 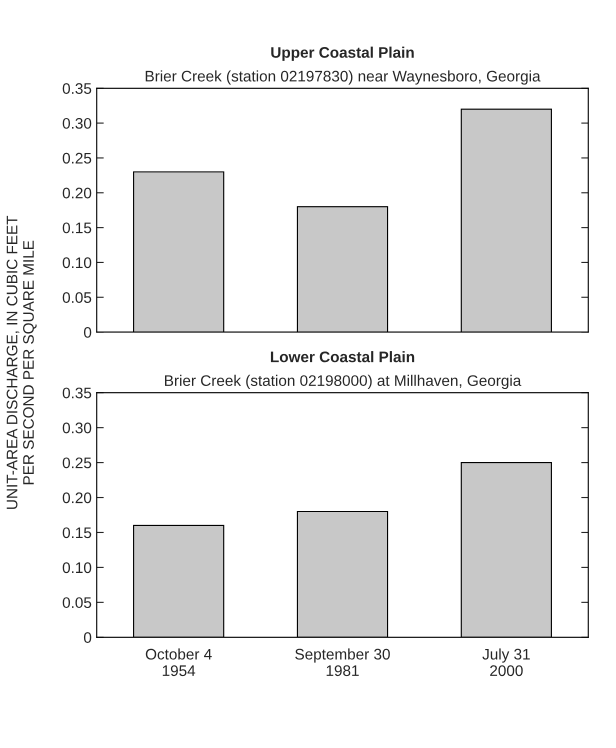 I want to click on y-axis-title: UNIT-AREA DISCHARGE, IN CUBIC FEET PER SECOND PER SQUARE MILE, so click(x=21, y=362).